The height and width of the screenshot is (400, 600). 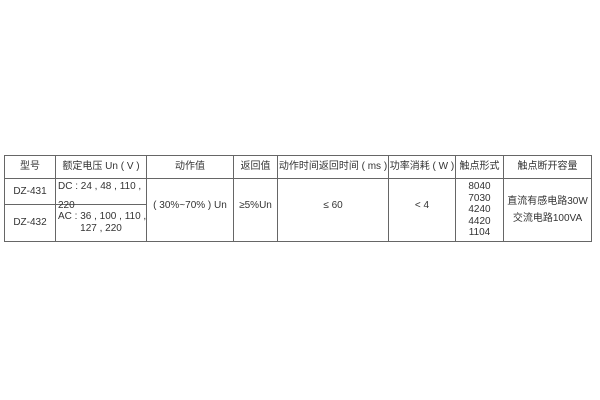 I want to click on header-power-consumption: 功率消耗 ( W ), so click(x=422, y=166).